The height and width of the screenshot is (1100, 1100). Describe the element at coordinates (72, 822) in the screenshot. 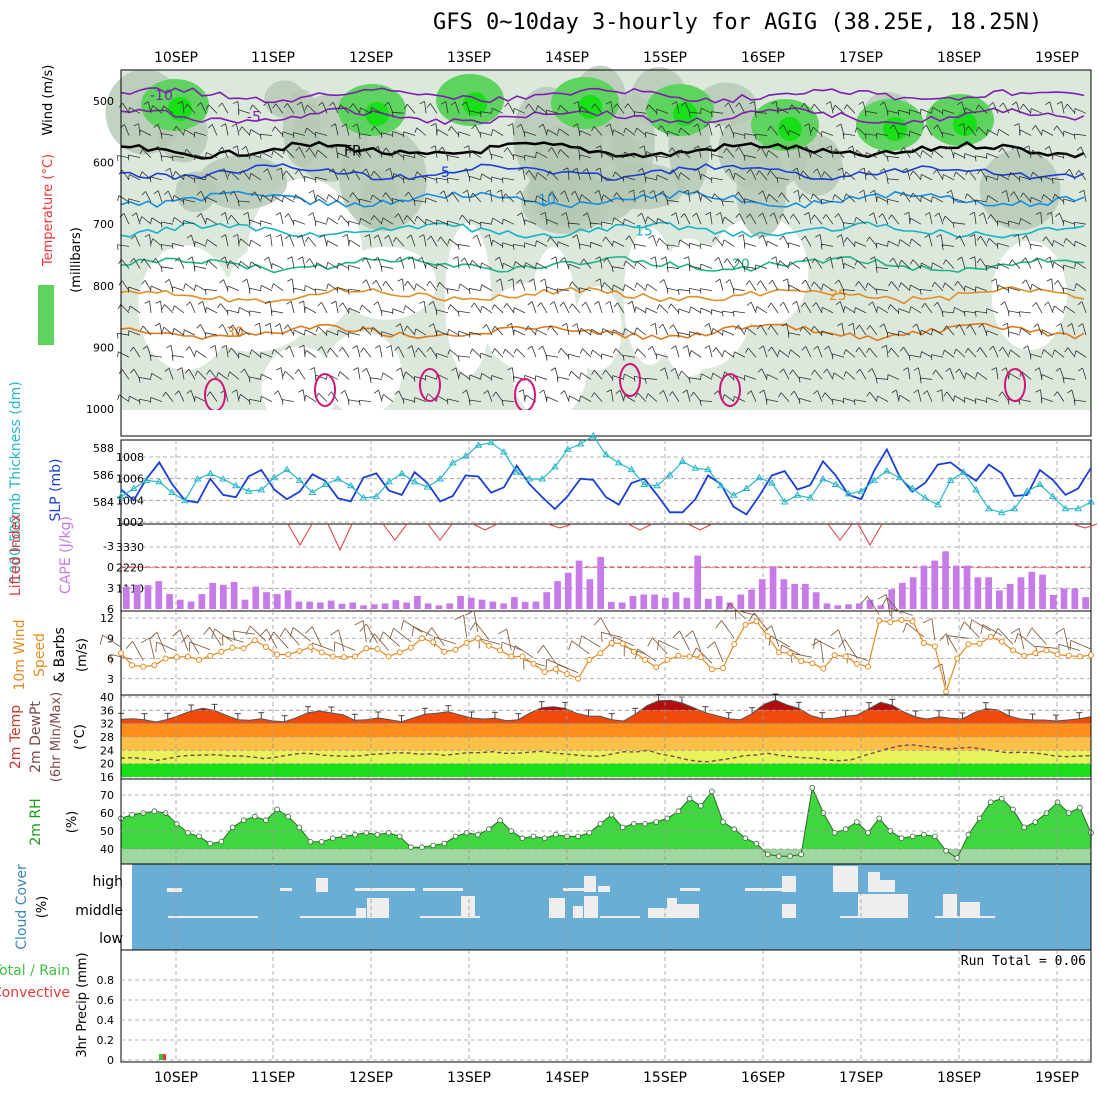

I see `panel-label: (%)` at that location.